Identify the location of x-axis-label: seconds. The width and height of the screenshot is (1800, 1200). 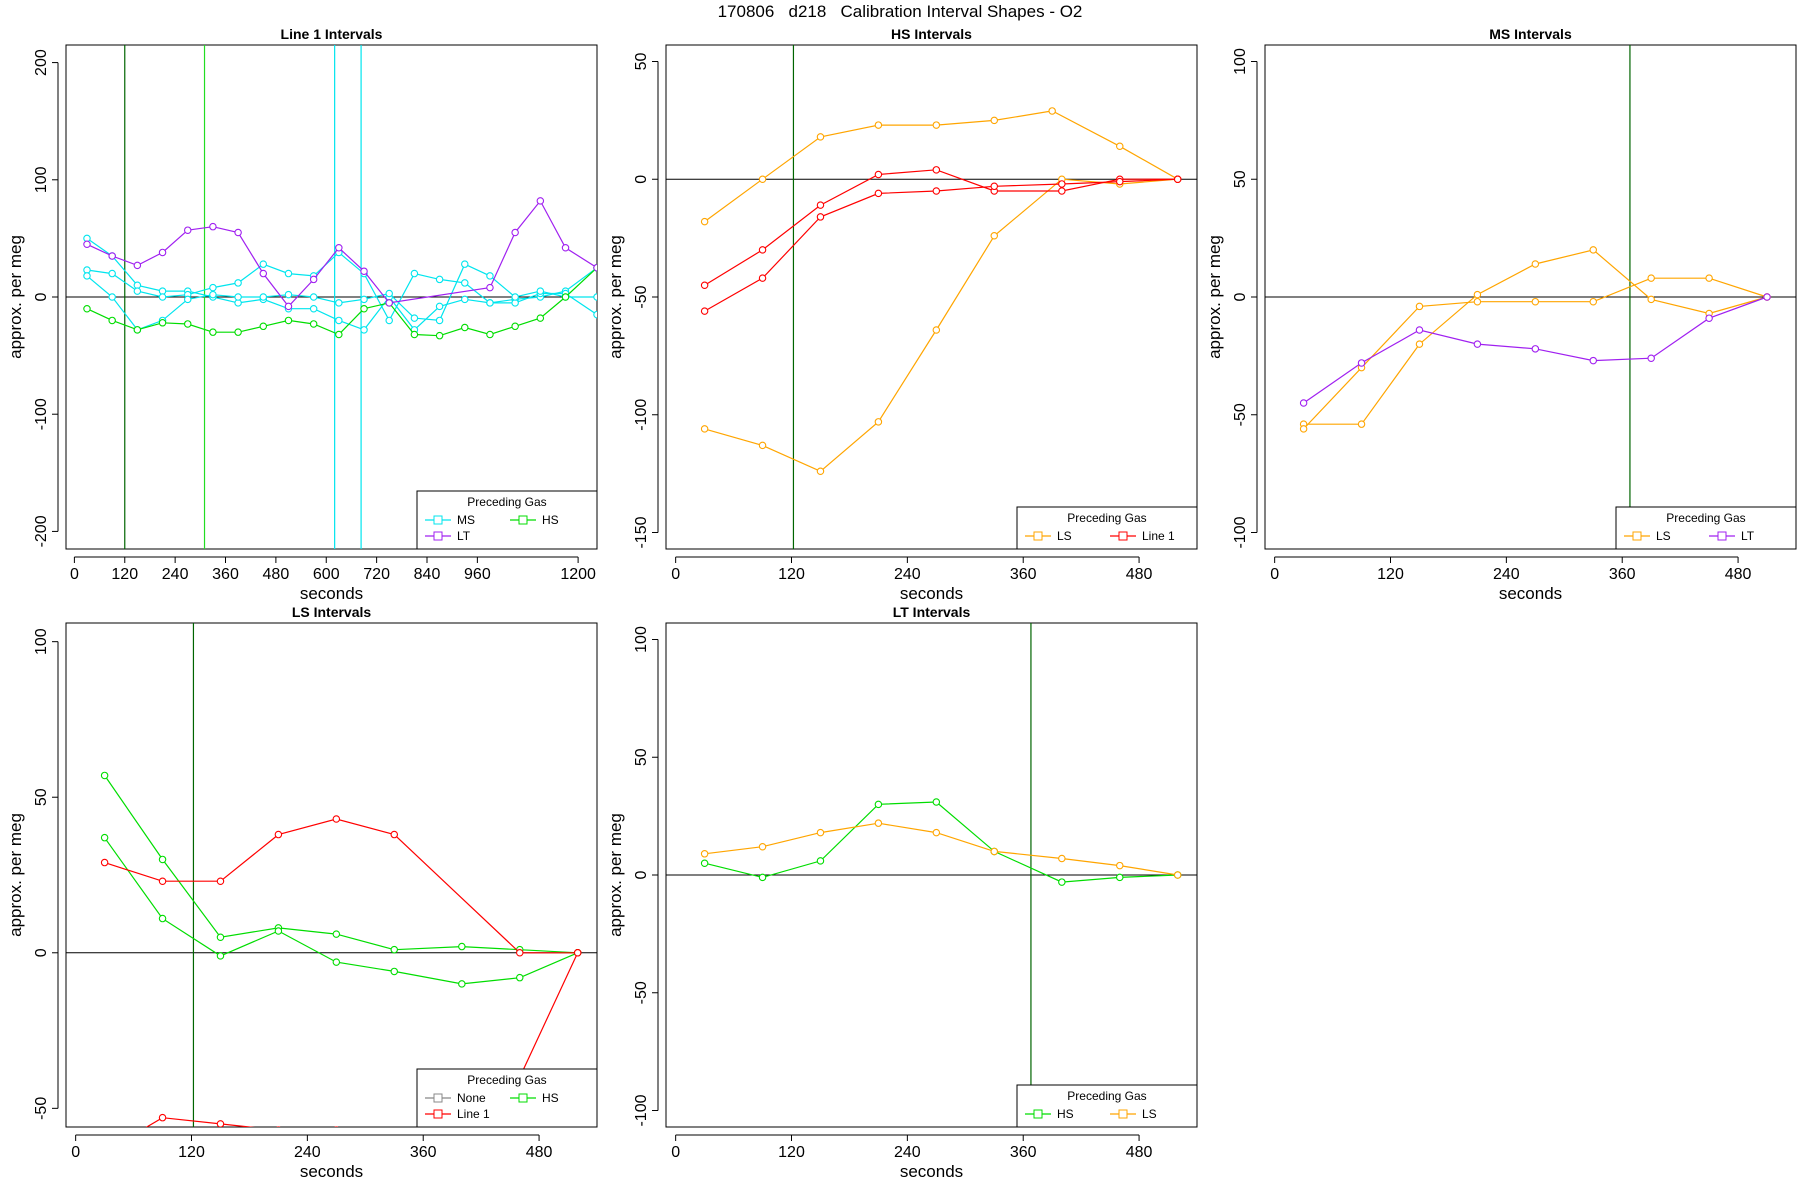
(331, 593).